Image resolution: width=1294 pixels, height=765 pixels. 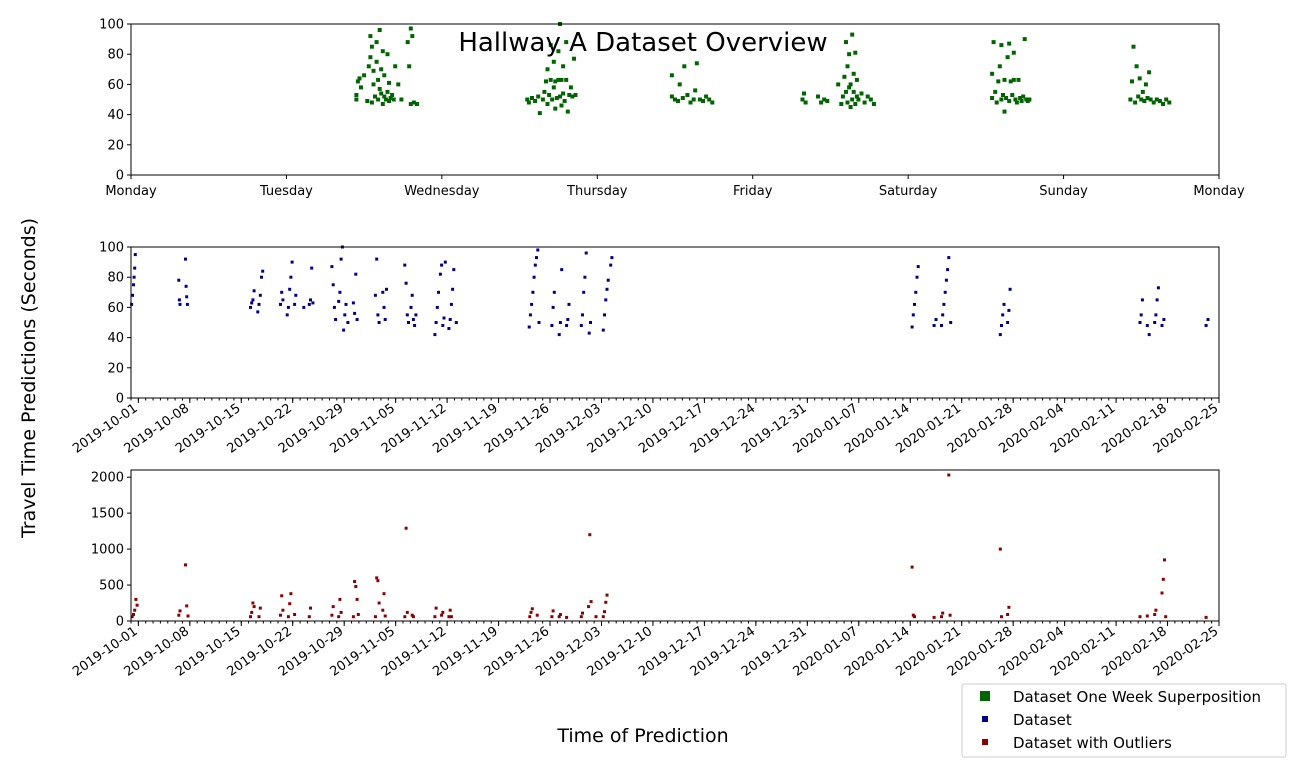 What do you see at coordinates (908, 191) in the screenshot?
I see `x-tick-label: Saturday` at bounding box center [908, 191].